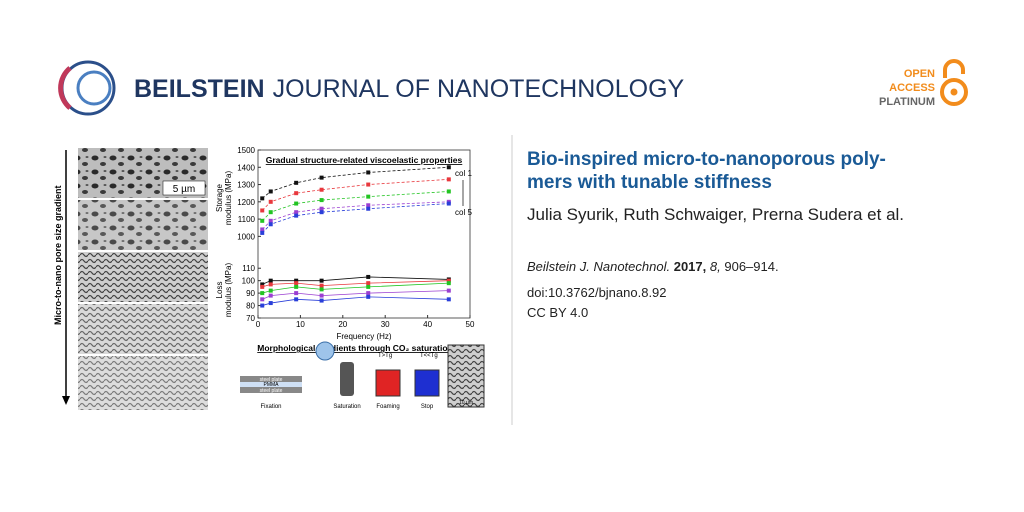 This screenshot has height=512, width=1024. I want to click on step-label: Fixation, so click(270, 407).